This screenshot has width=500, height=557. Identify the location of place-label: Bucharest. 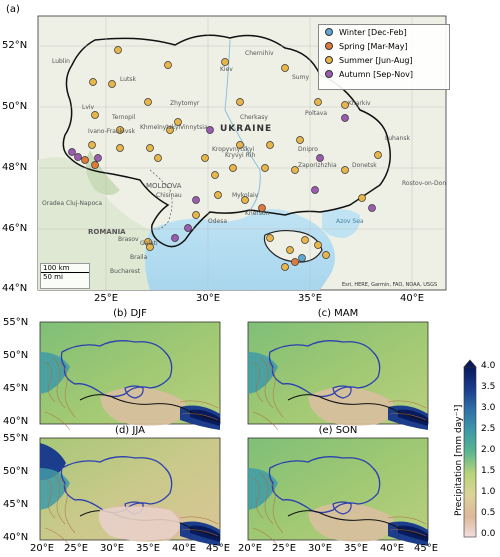
(125, 271).